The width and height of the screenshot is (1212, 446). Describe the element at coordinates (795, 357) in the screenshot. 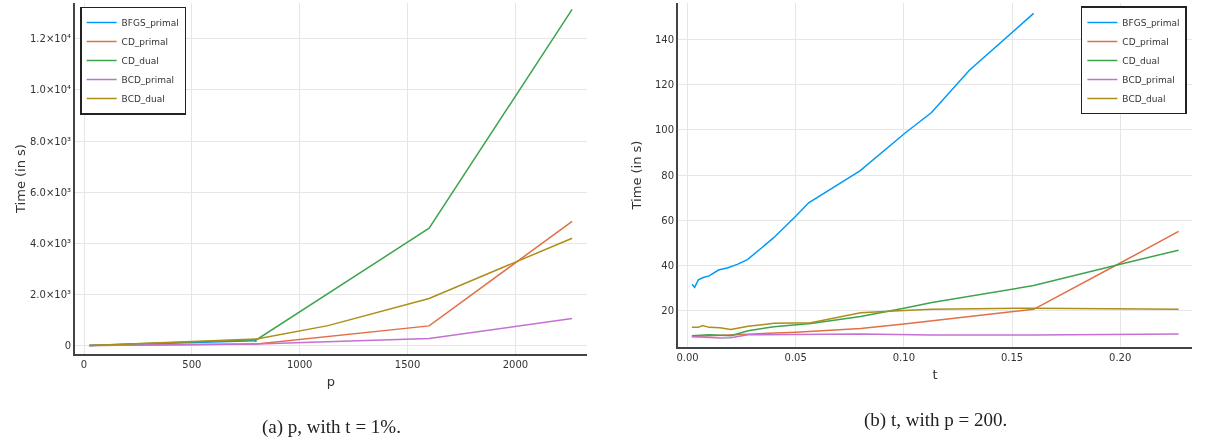

I see `x-tick-label: 0.05` at that location.